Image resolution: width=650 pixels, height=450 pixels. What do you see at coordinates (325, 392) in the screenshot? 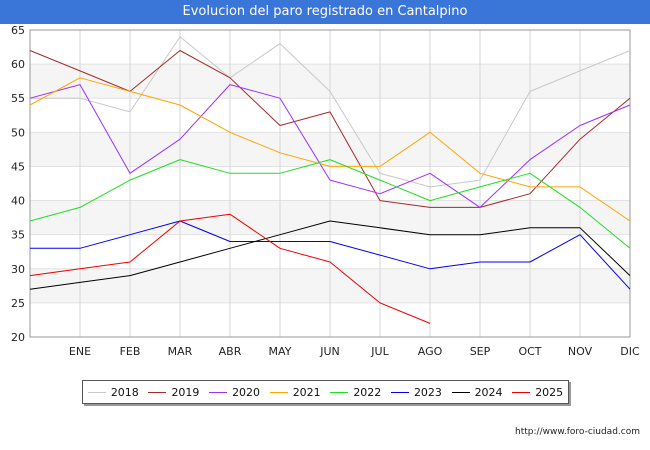
I see `legend: 2018 2019 2020 2021 2022 2023 2024 2025` at bounding box center [325, 392].